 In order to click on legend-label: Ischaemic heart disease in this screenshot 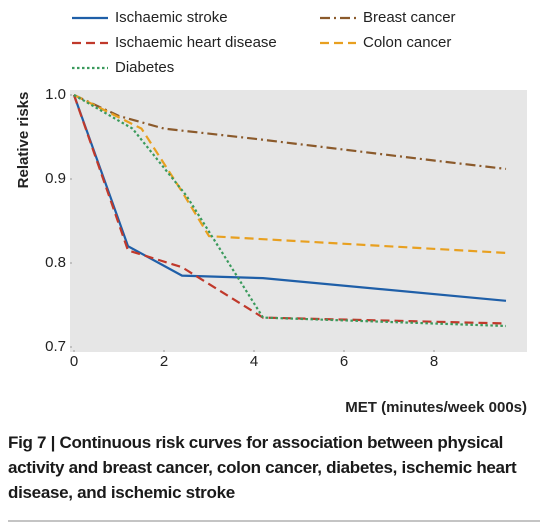, I will do `click(196, 42)`.